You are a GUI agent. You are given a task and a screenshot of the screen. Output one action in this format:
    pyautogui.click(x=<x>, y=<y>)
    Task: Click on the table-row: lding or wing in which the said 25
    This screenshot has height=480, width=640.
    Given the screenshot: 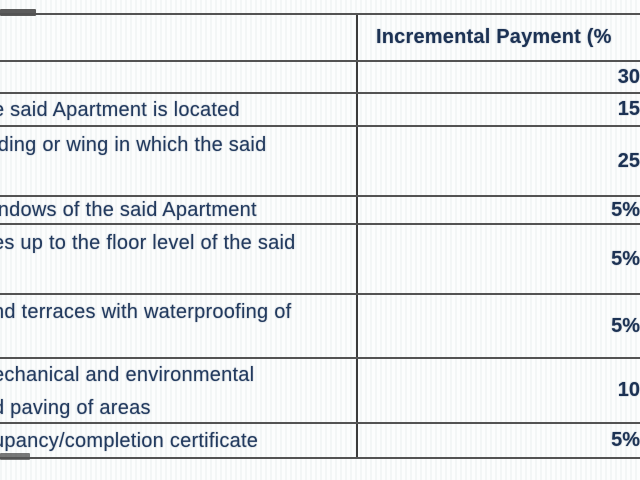 What is the action you would take?
    pyautogui.click(x=320, y=160)
    